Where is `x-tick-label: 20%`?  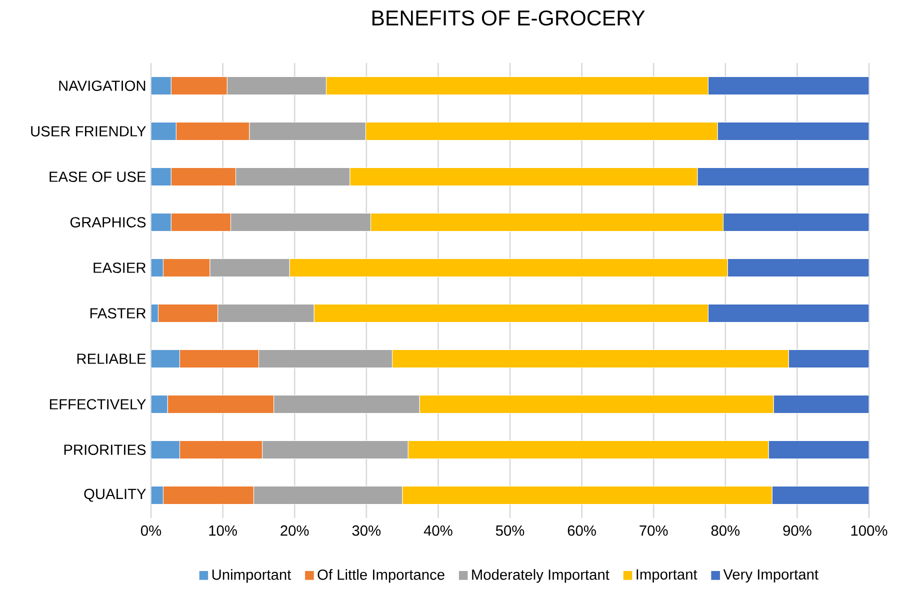
x-tick-label: 20% is located at coordinates (294, 530).